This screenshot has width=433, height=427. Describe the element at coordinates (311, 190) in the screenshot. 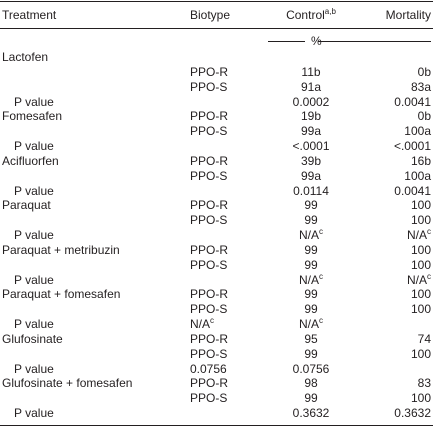

I see `cell-control: 0.0114` at that location.